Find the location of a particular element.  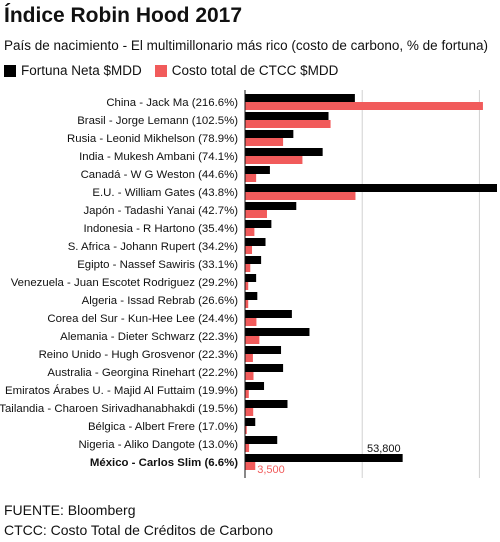

category-label: Brasil - Jorge Lemann (102.5%) is located at coordinates (157, 121).